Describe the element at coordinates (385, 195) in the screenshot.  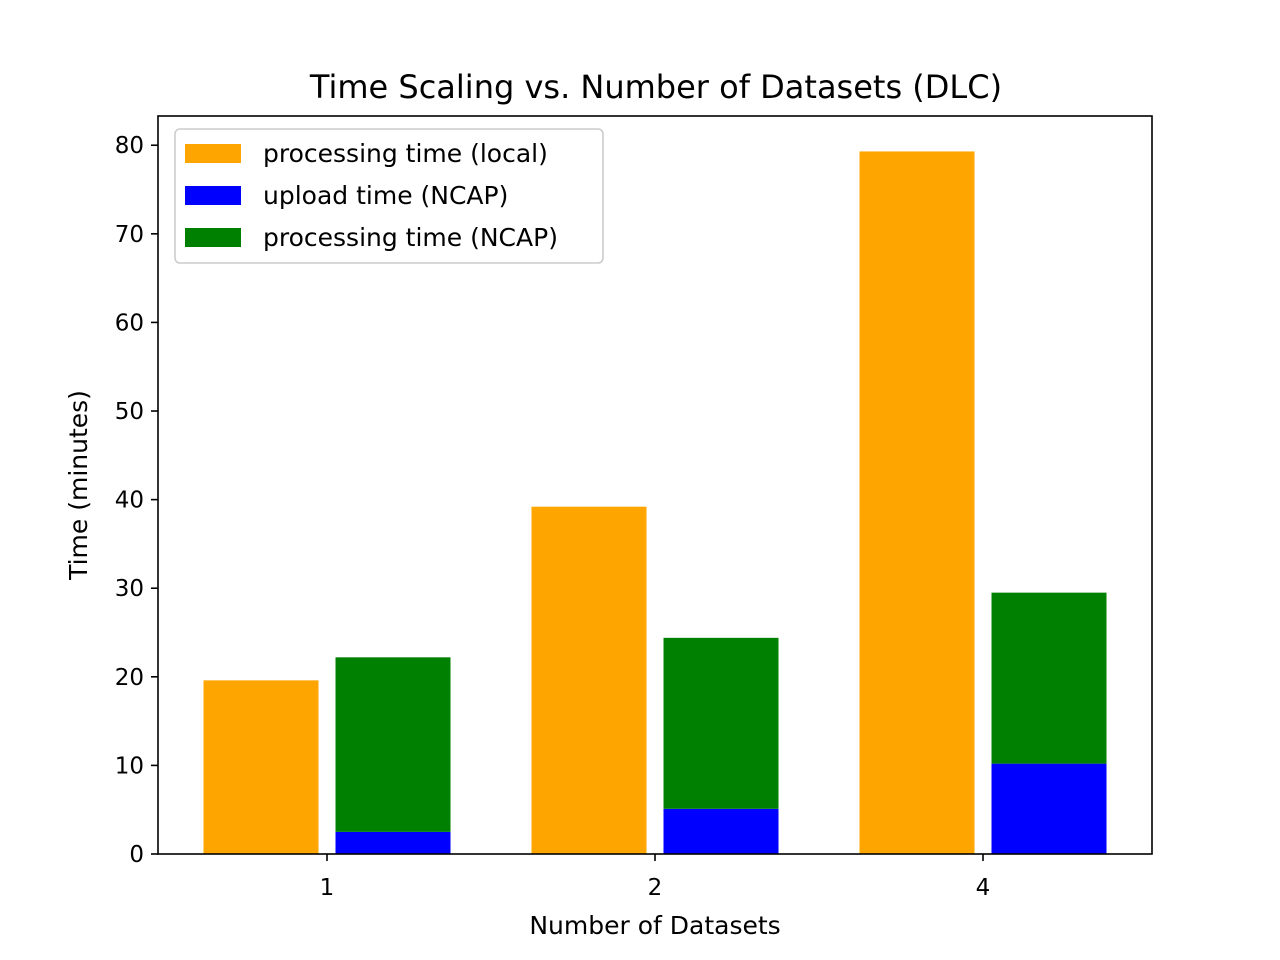
I see `legend-label-2: upload time (NCAP)` at that location.